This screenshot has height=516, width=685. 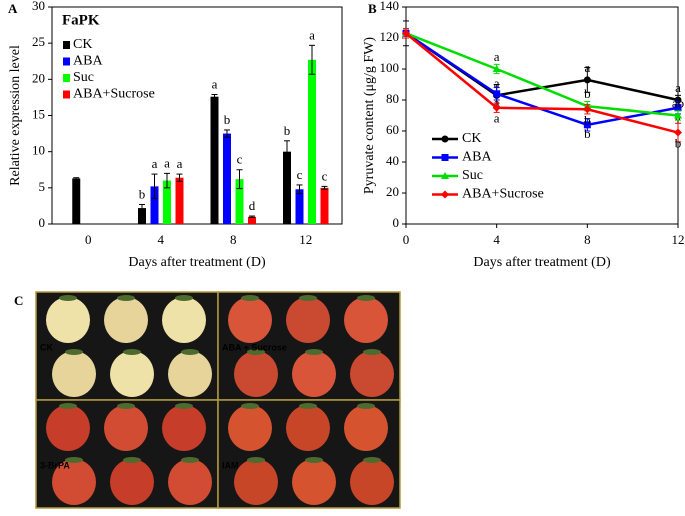 What do you see at coordinates (38, 150) in the screenshot?
I see `y-tick-label: 10` at bounding box center [38, 150].